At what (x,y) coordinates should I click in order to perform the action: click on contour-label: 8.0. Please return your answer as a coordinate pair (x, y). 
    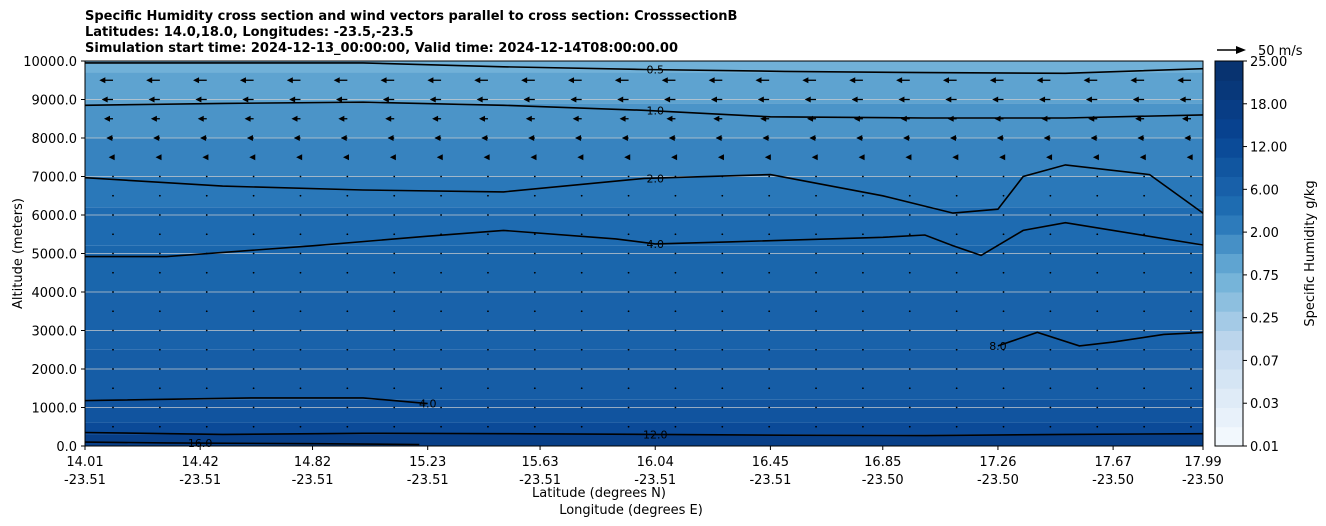
    Looking at the image, I should click on (998, 346).